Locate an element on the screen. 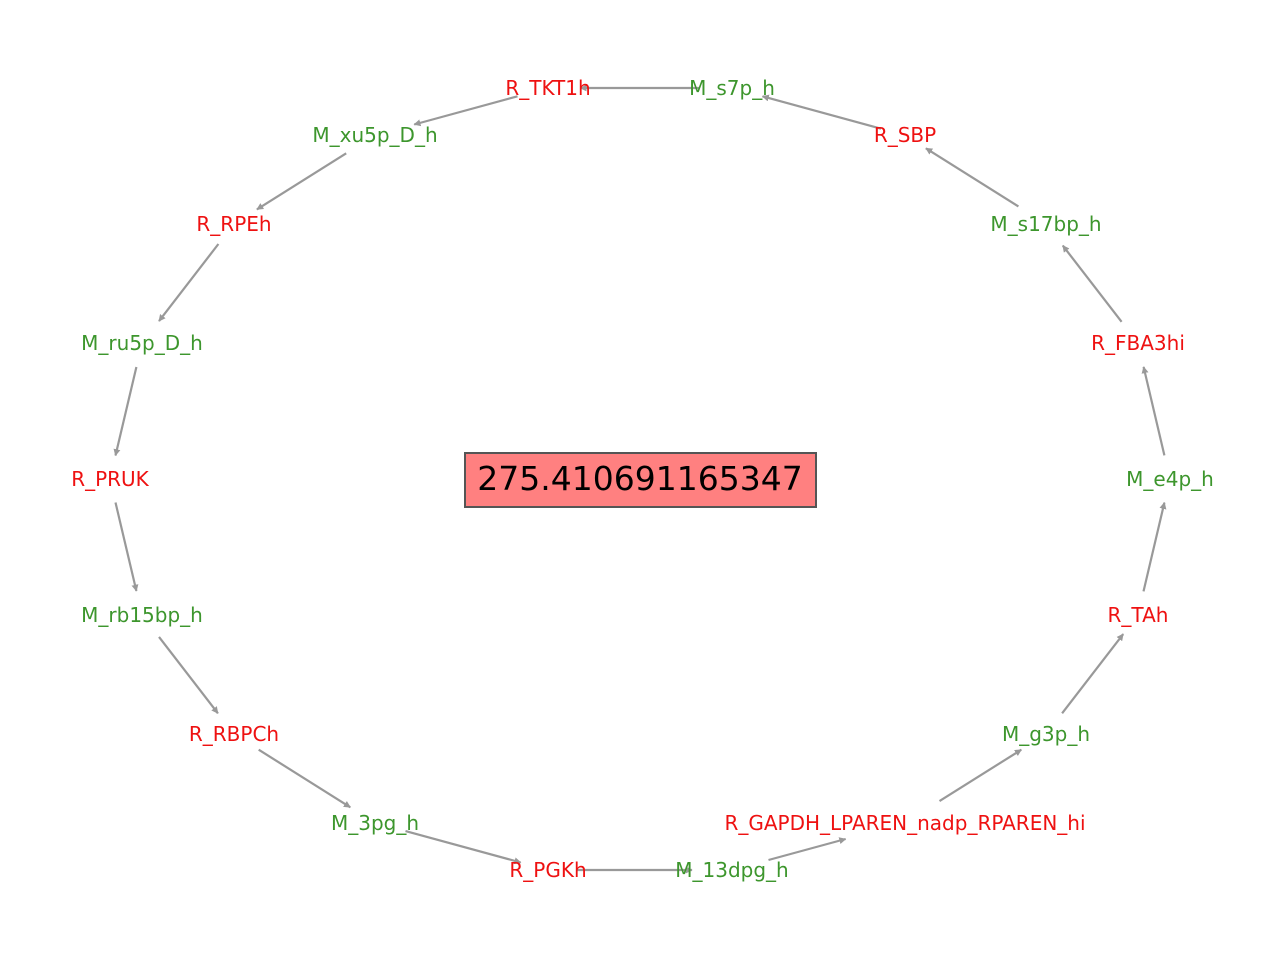 The height and width of the screenshot is (960, 1280). node-m-xu5p-d-h: M_xu5p_D_h is located at coordinates (374, 135).